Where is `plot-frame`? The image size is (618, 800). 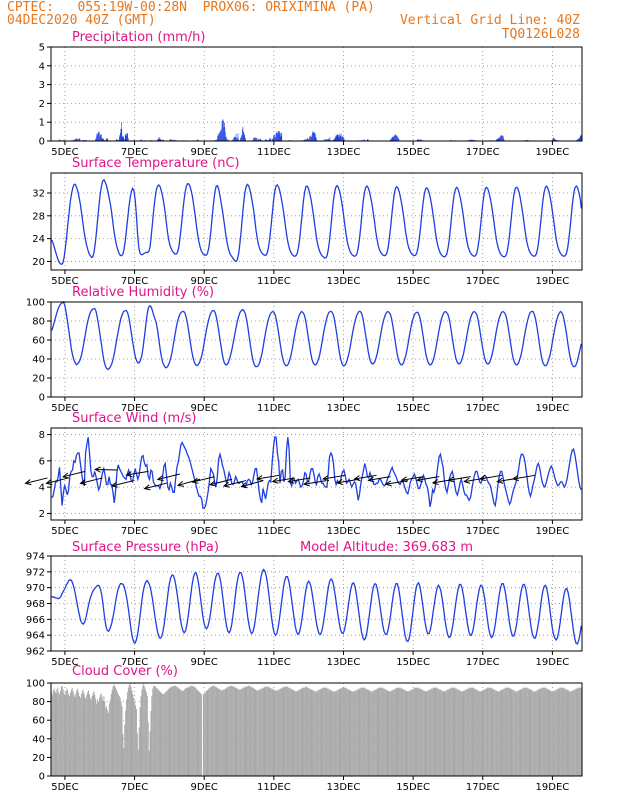
plot-frame is located at coordinates (316, 474).